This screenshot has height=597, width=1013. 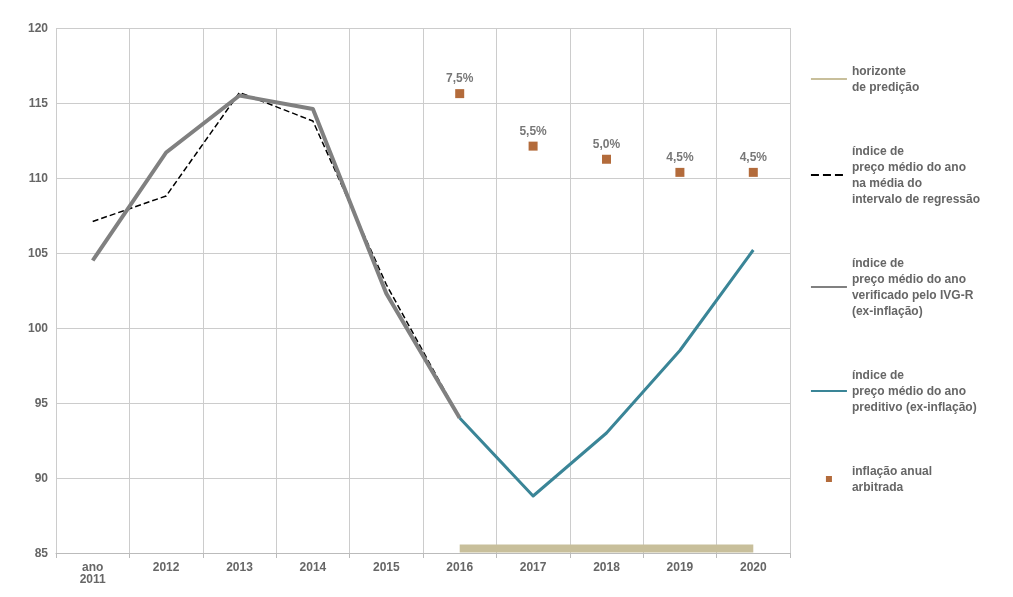 I want to click on legend-label: índice de preço médio do ano na média do intervalo de regressão, so click(x=916, y=175).